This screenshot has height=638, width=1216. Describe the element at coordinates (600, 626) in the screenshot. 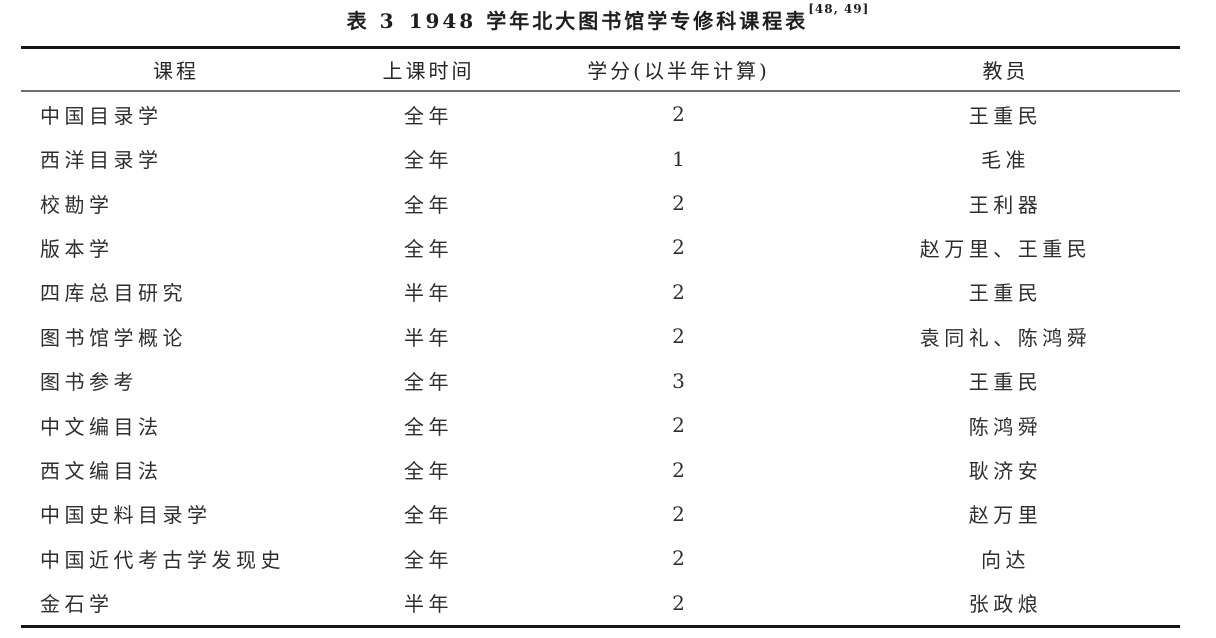

I see `table-bottom-rule` at that location.